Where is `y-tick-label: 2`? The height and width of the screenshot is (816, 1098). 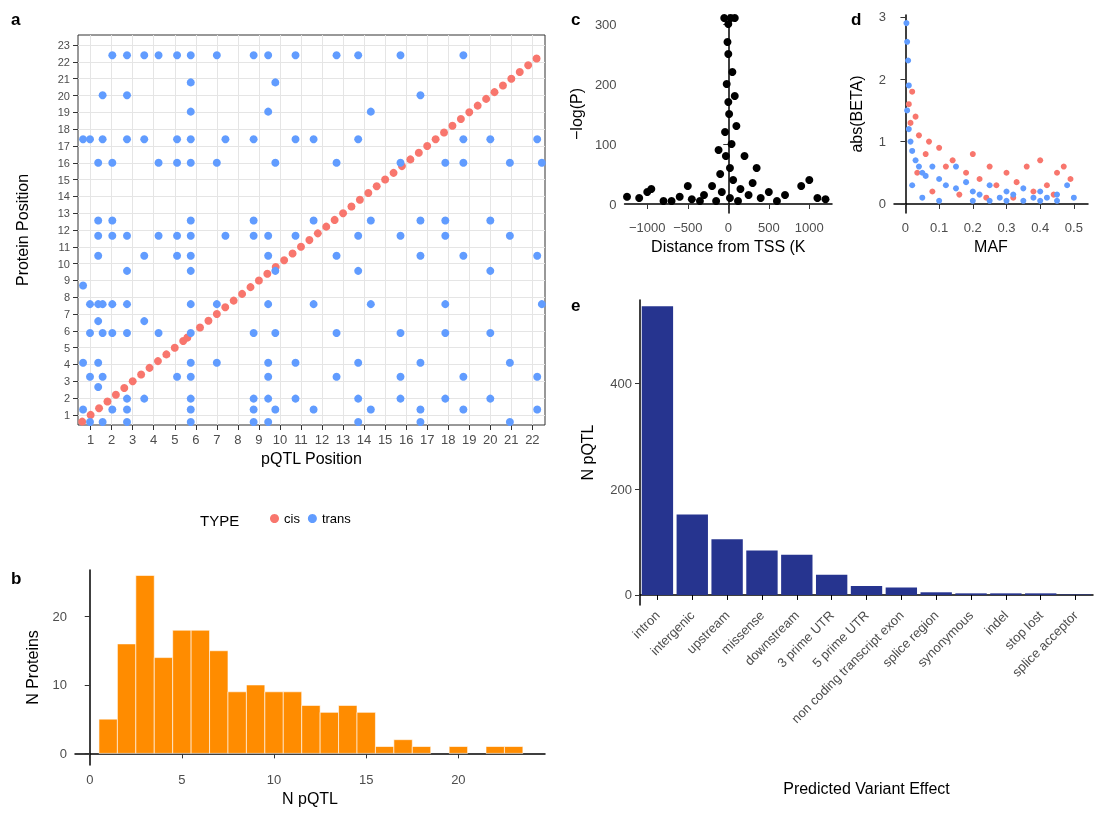 y-tick-label: 2 is located at coordinates (882, 79).